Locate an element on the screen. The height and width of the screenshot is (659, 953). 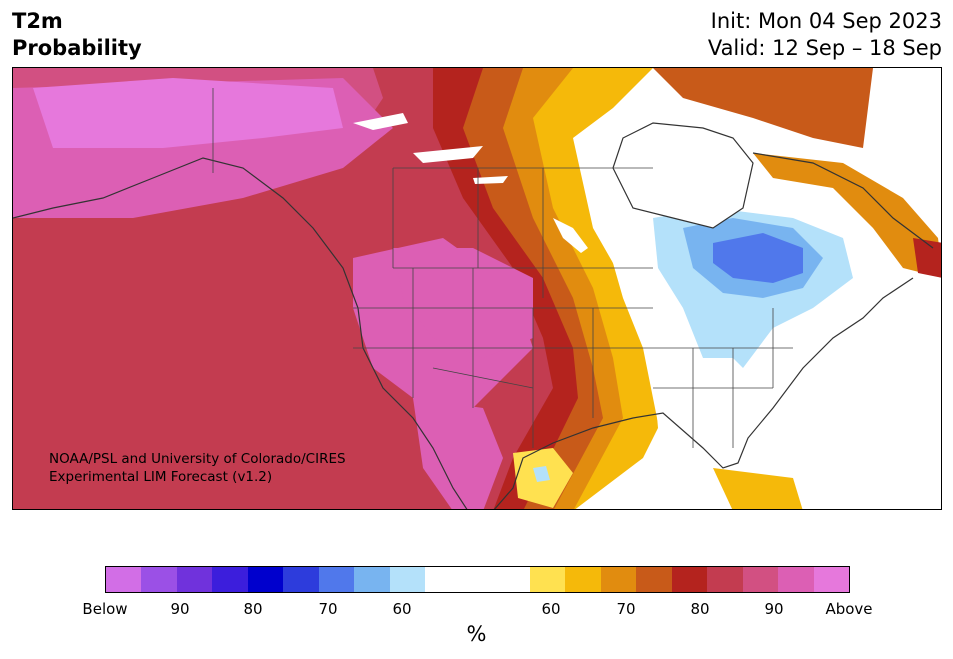
above-strong-zone-mexico is located at coordinates (458, 453).